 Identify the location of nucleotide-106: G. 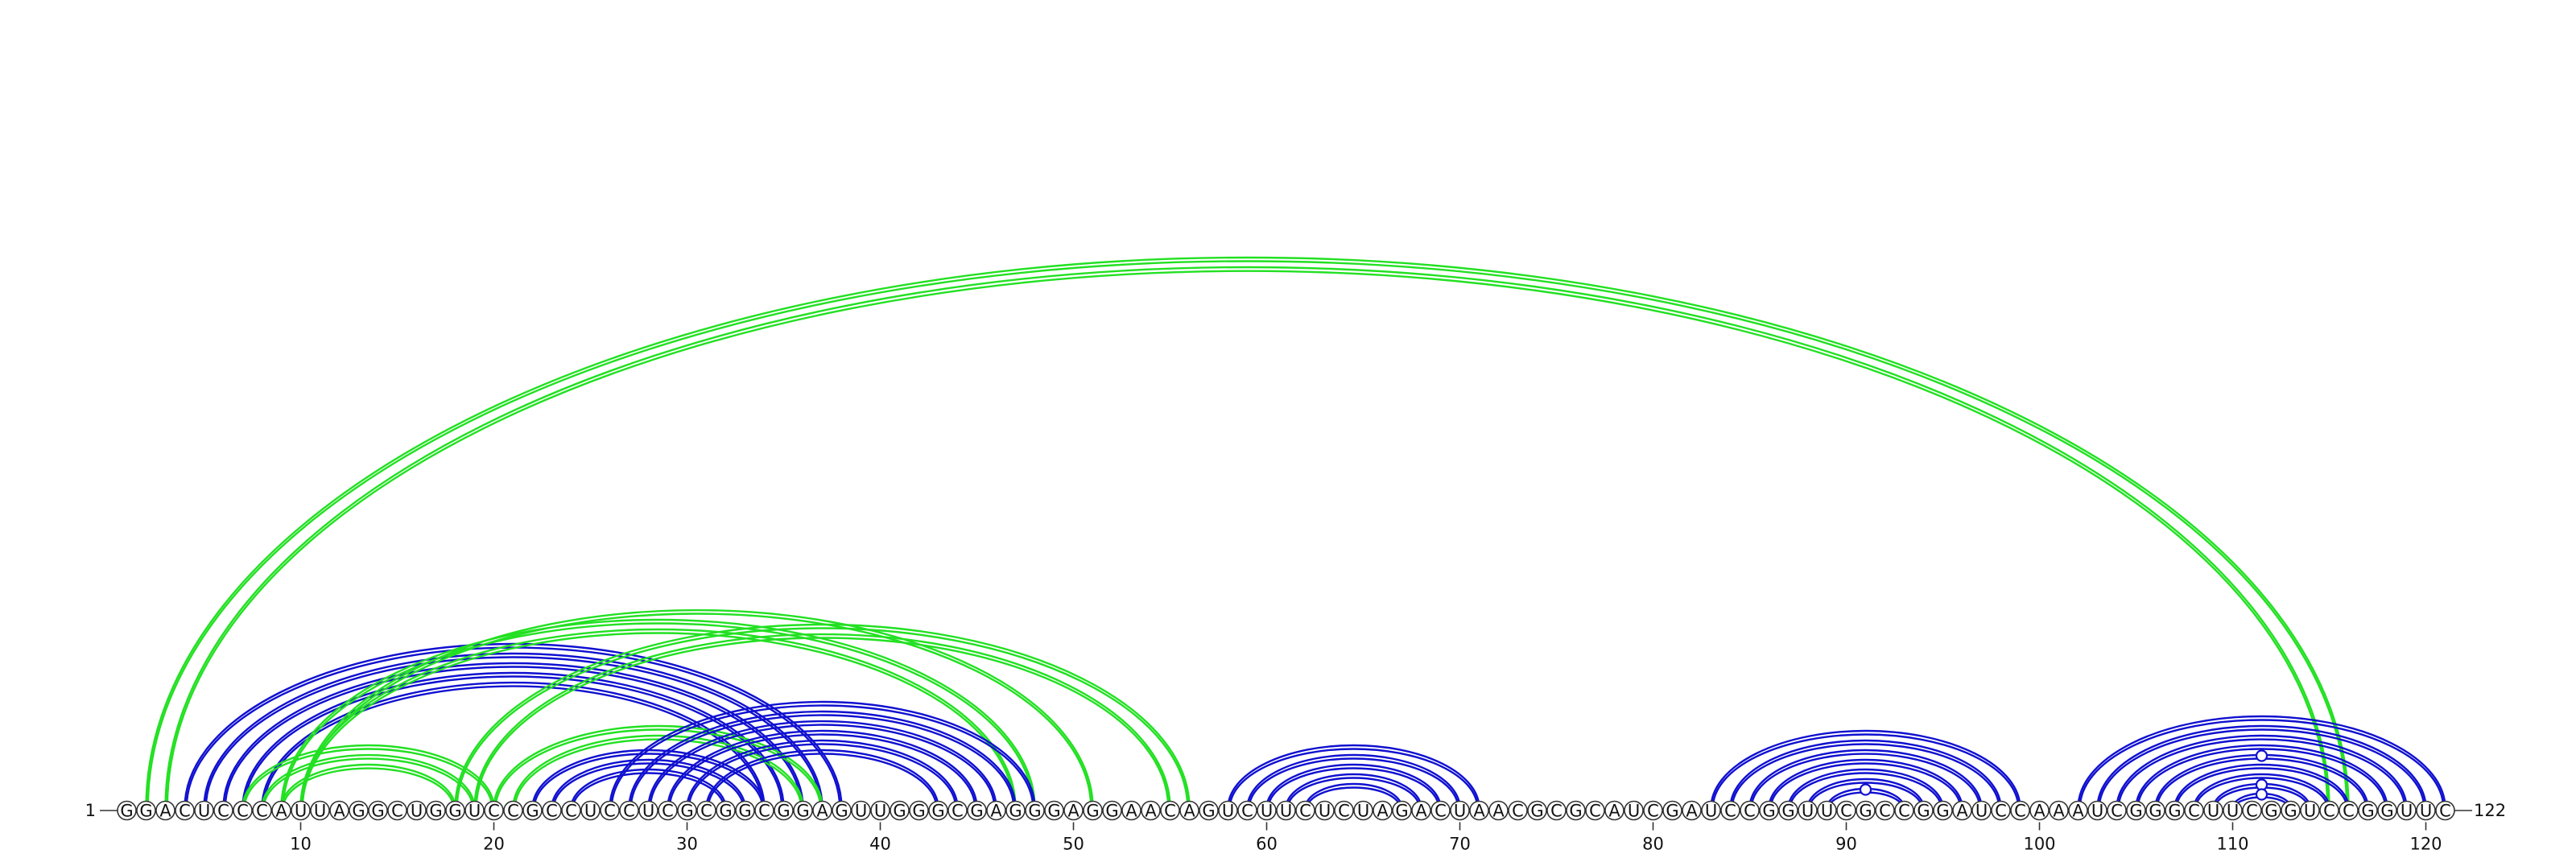
(2155, 811).